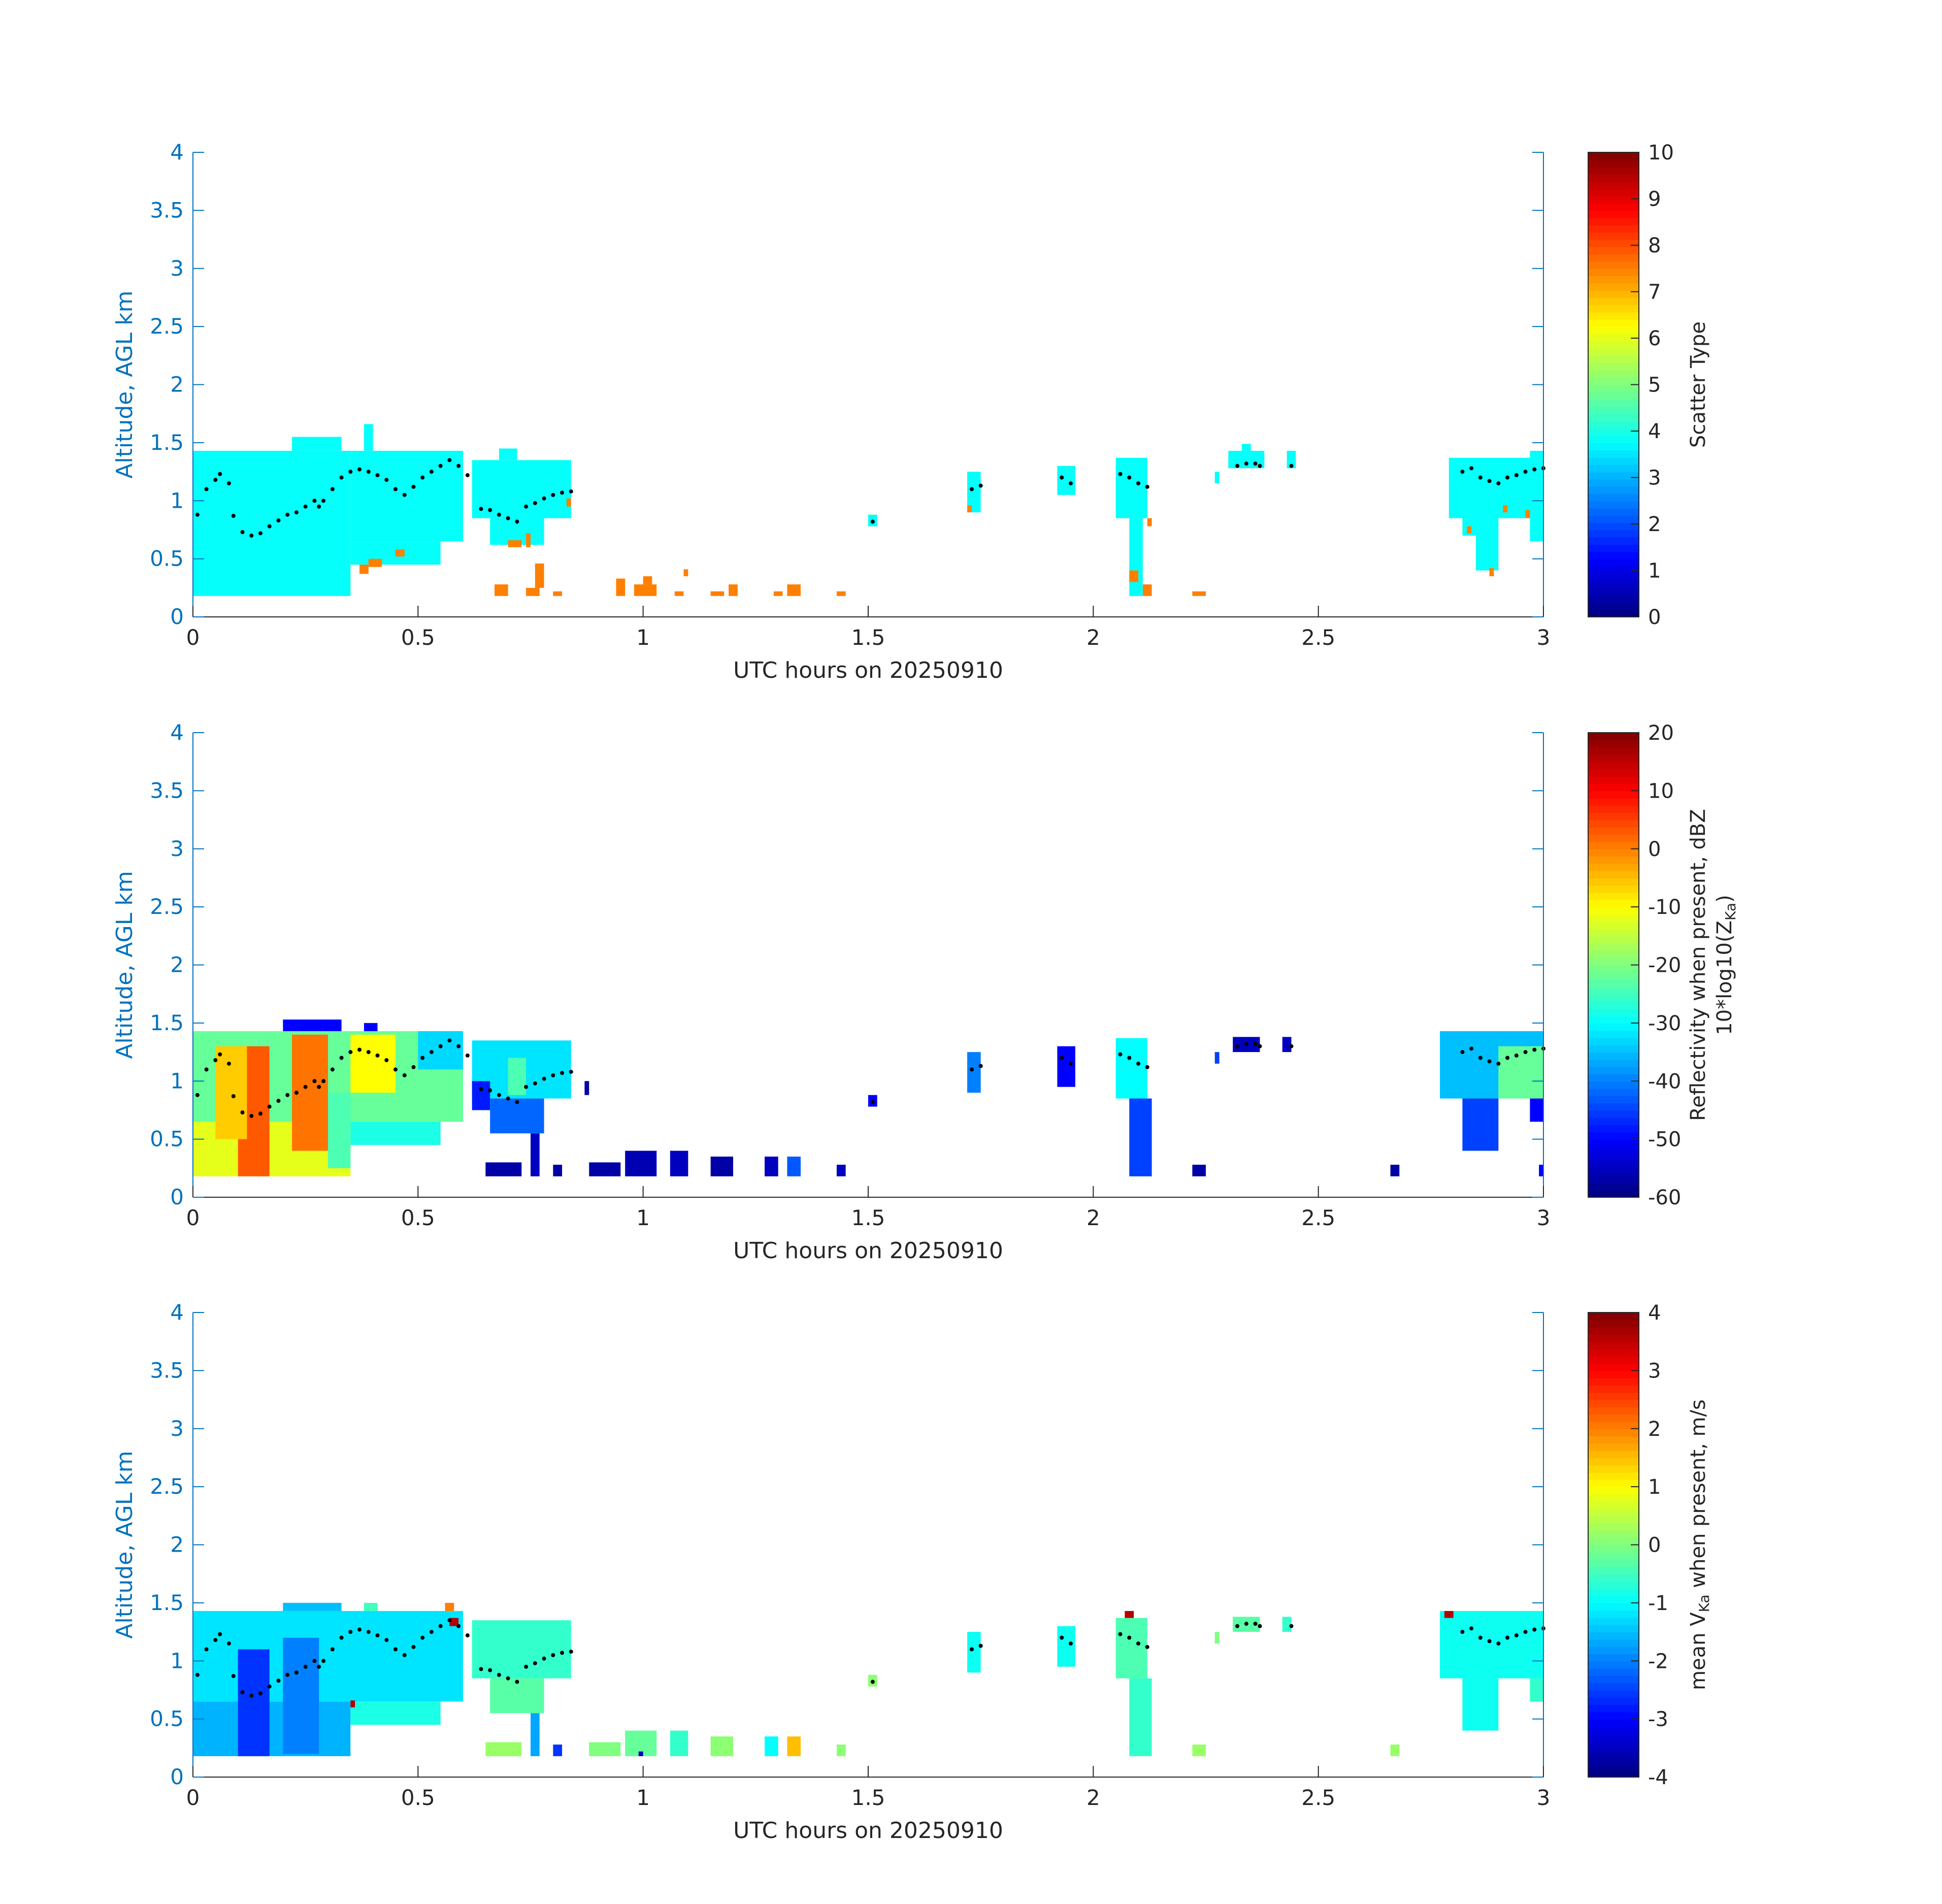  Describe the element at coordinates (1700, 1545) in the screenshot. I see `colorbar-label: mean VKa when present, m/s` at that location.